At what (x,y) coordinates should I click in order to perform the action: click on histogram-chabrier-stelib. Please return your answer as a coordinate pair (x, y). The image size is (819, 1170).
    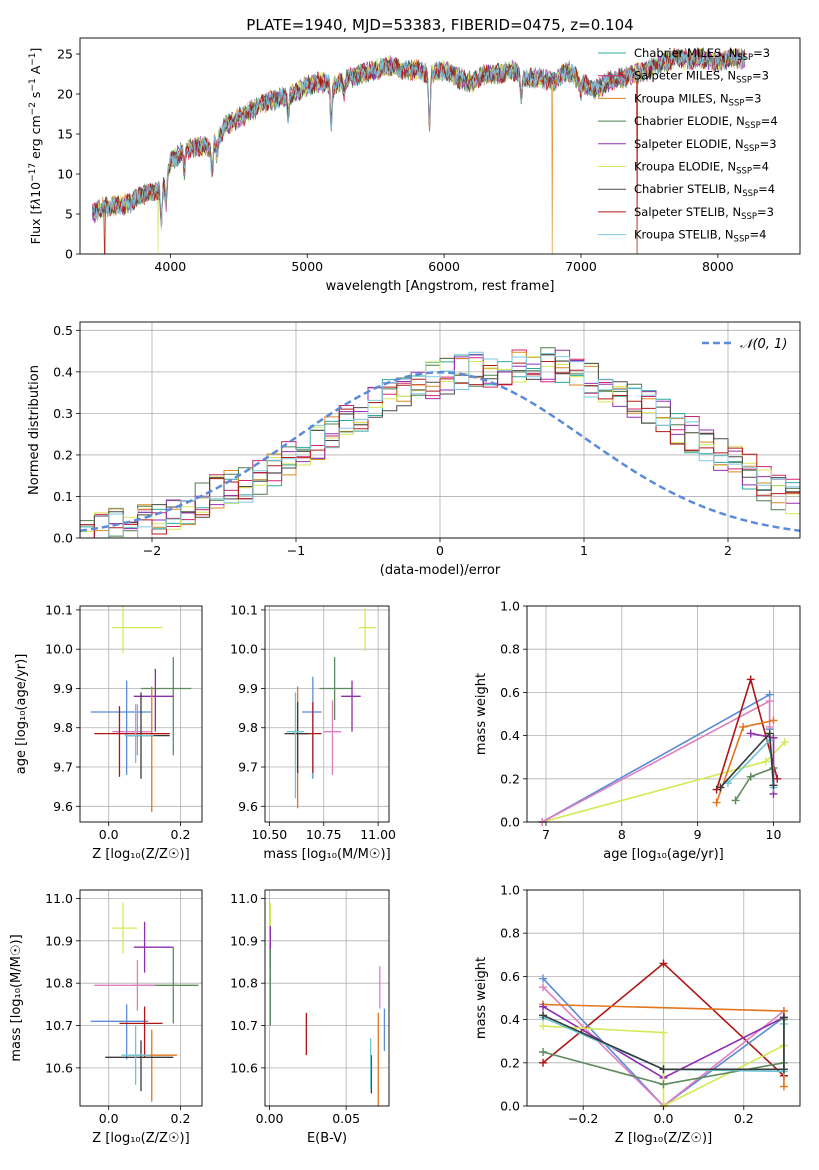
    Looking at the image, I should click on (440, 446).